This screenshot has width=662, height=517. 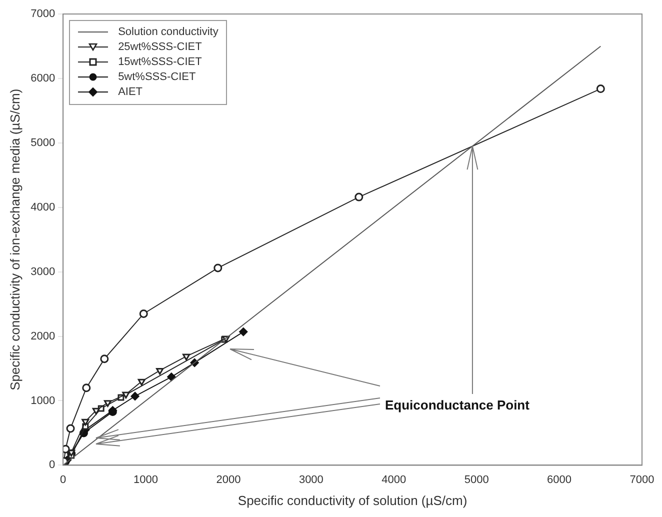 I want to click on x-tick-label: 7000, so click(x=642, y=480).